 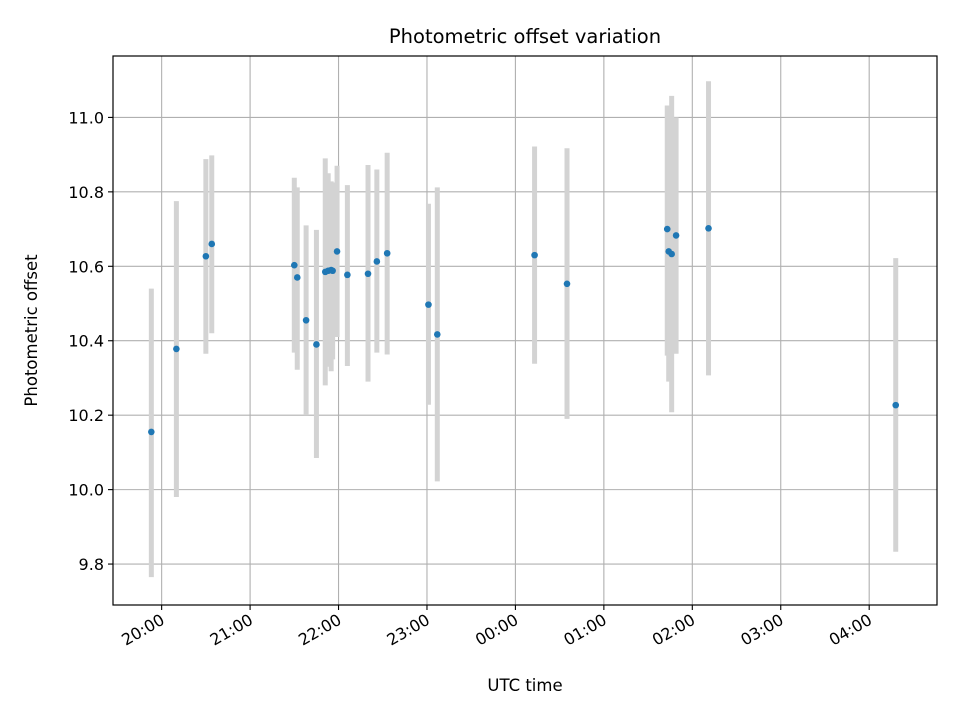 What do you see at coordinates (231, 630) in the screenshot?
I see `x-tick-label: 21:00` at bounding box center [231, 630].